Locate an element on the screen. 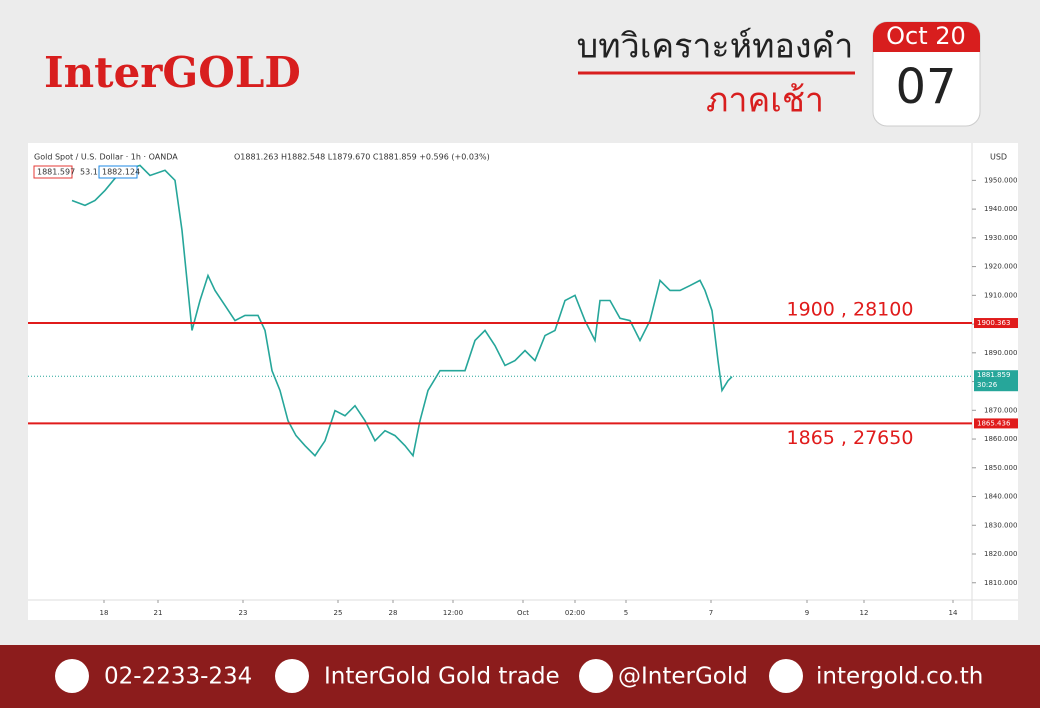 The image size is (1040, 708). brand: InterGOLD is located at coordinates (172, 72).